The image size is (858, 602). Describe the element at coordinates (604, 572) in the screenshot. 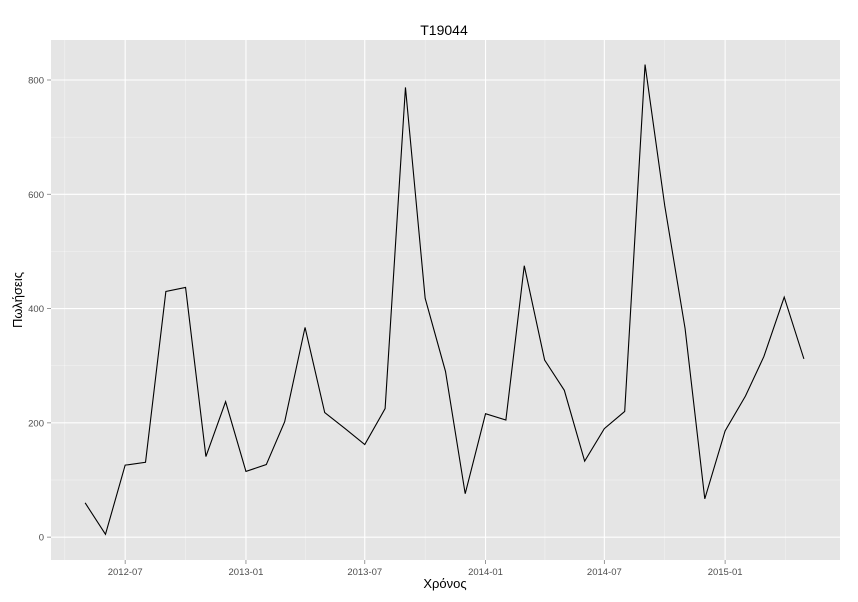

I see `x-tick-label: 2014-07` at that location.